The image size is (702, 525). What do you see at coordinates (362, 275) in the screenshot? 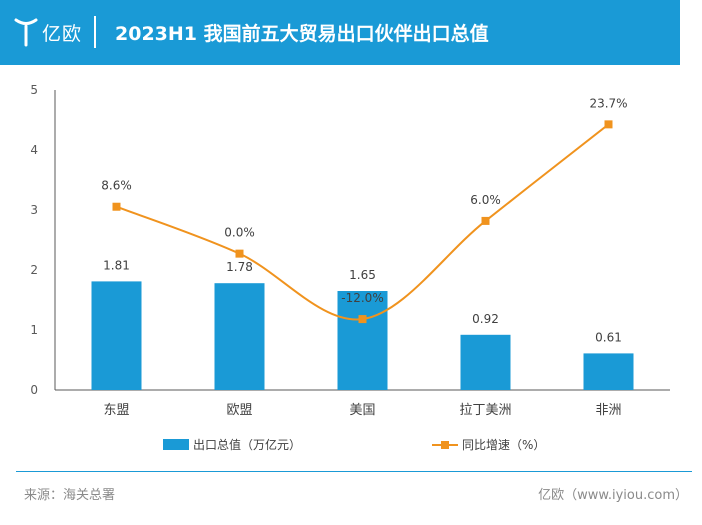
I see `bar-data-label: 1.65` at bounding box center [362, 275].